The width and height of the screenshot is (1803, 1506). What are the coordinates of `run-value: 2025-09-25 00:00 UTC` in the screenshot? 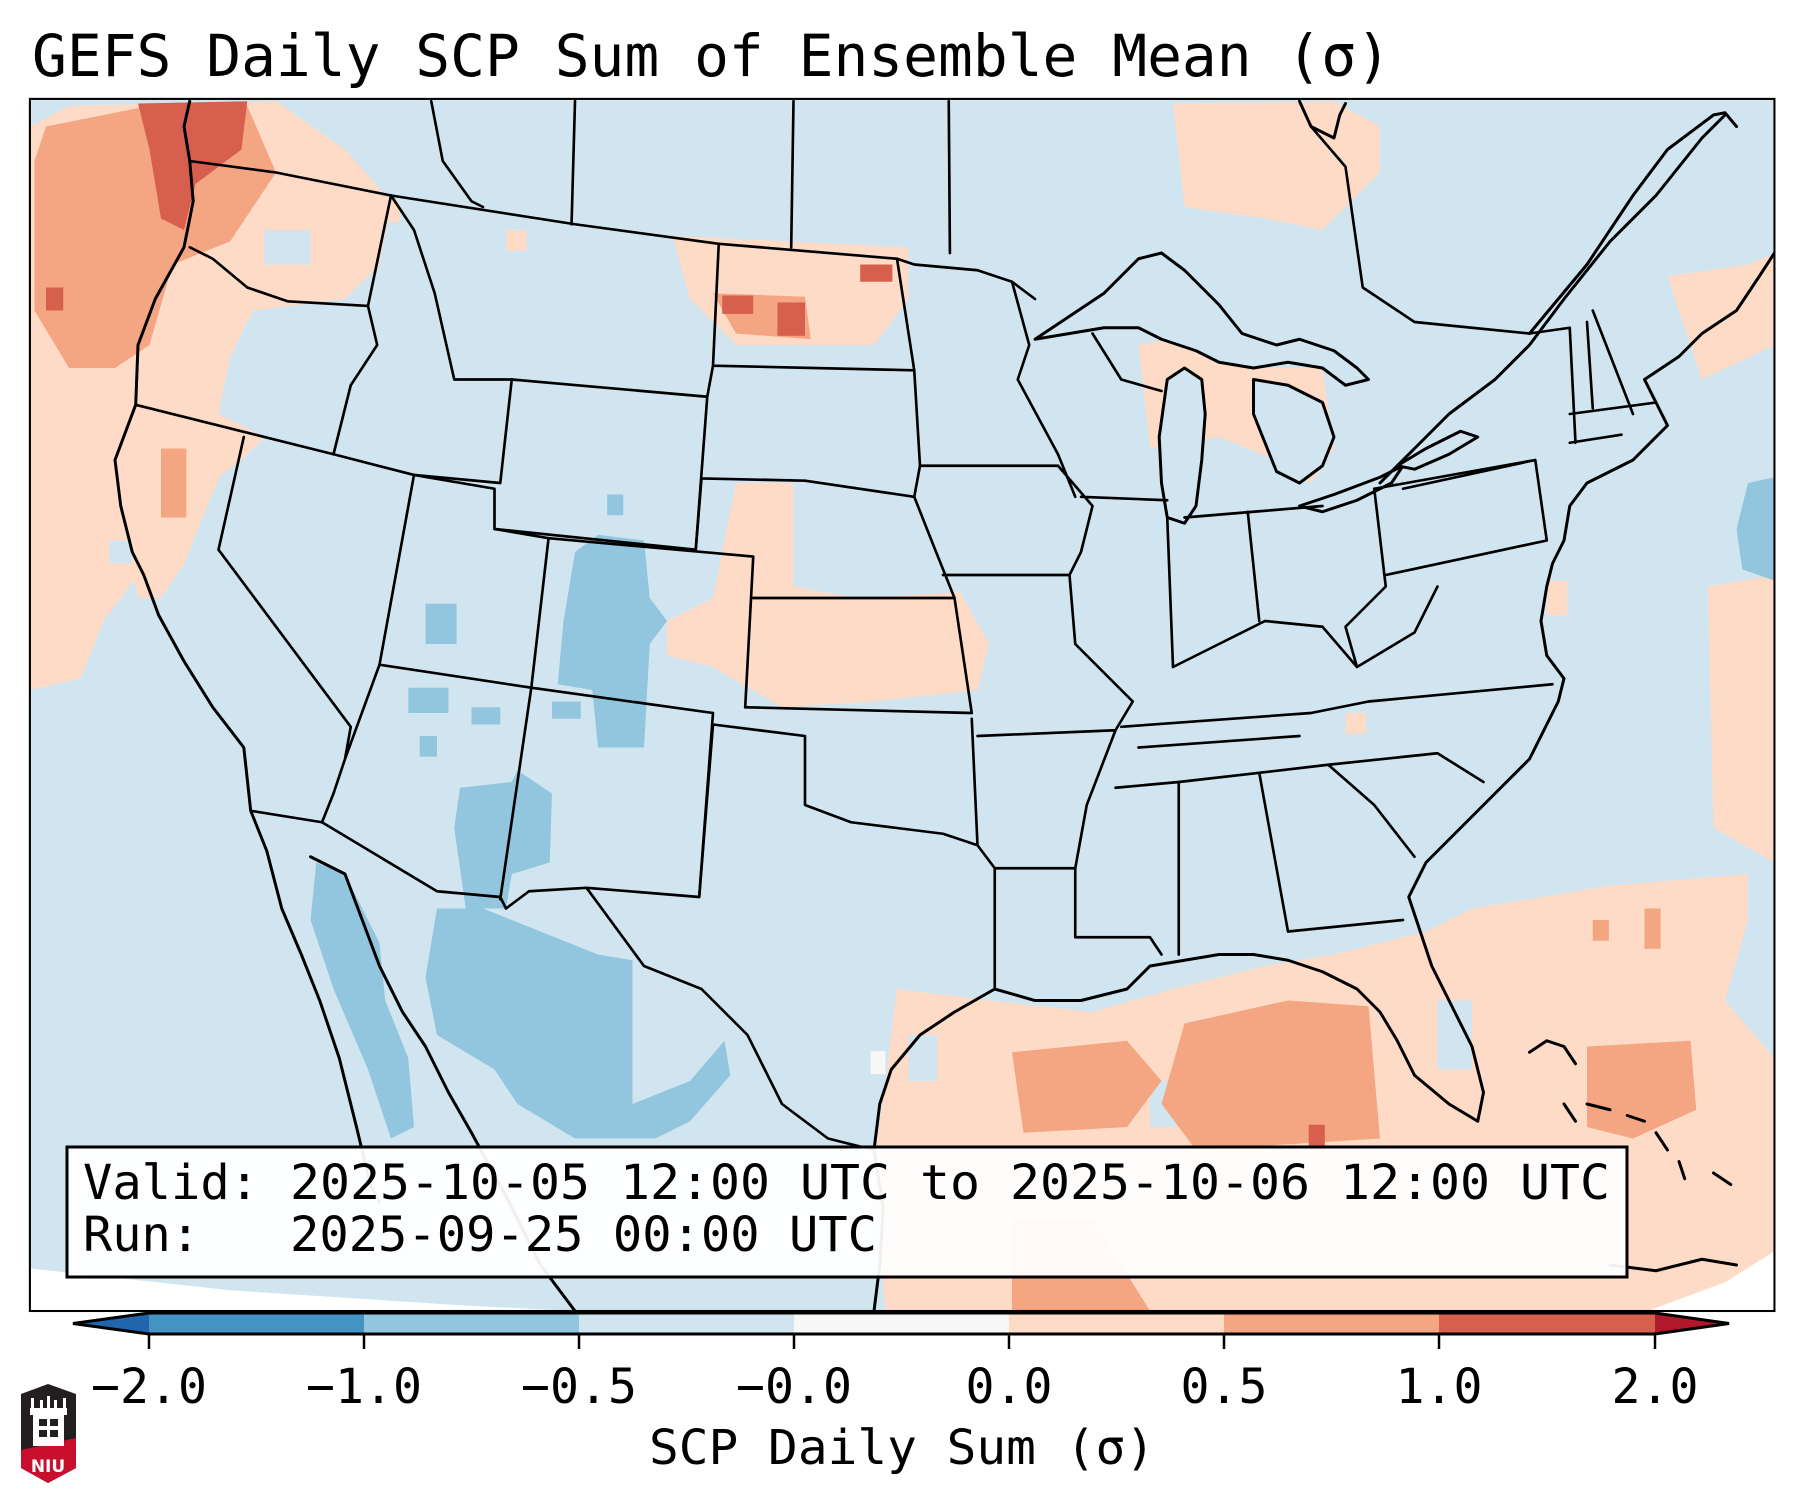 It's located at (583, 1235).